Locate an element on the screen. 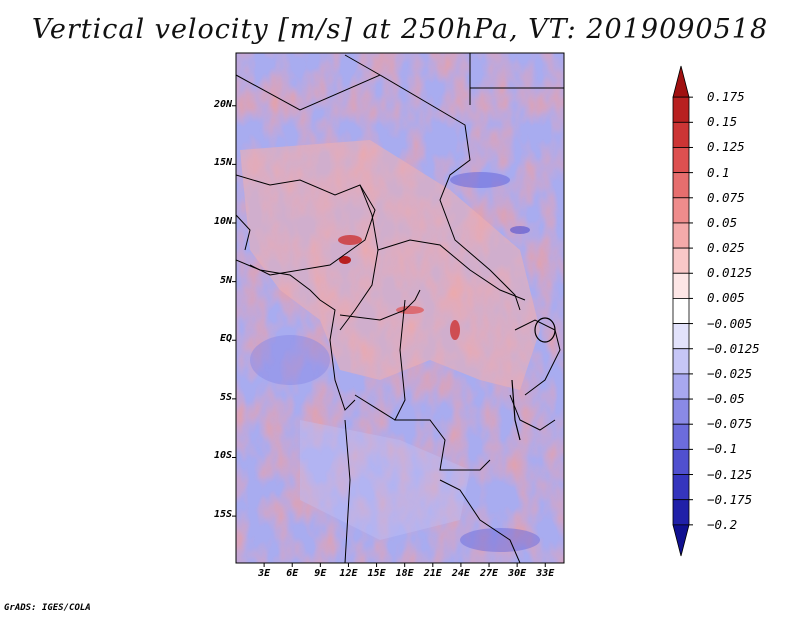  colorbar-label: −0.005 is located at coordinates (730, 323).